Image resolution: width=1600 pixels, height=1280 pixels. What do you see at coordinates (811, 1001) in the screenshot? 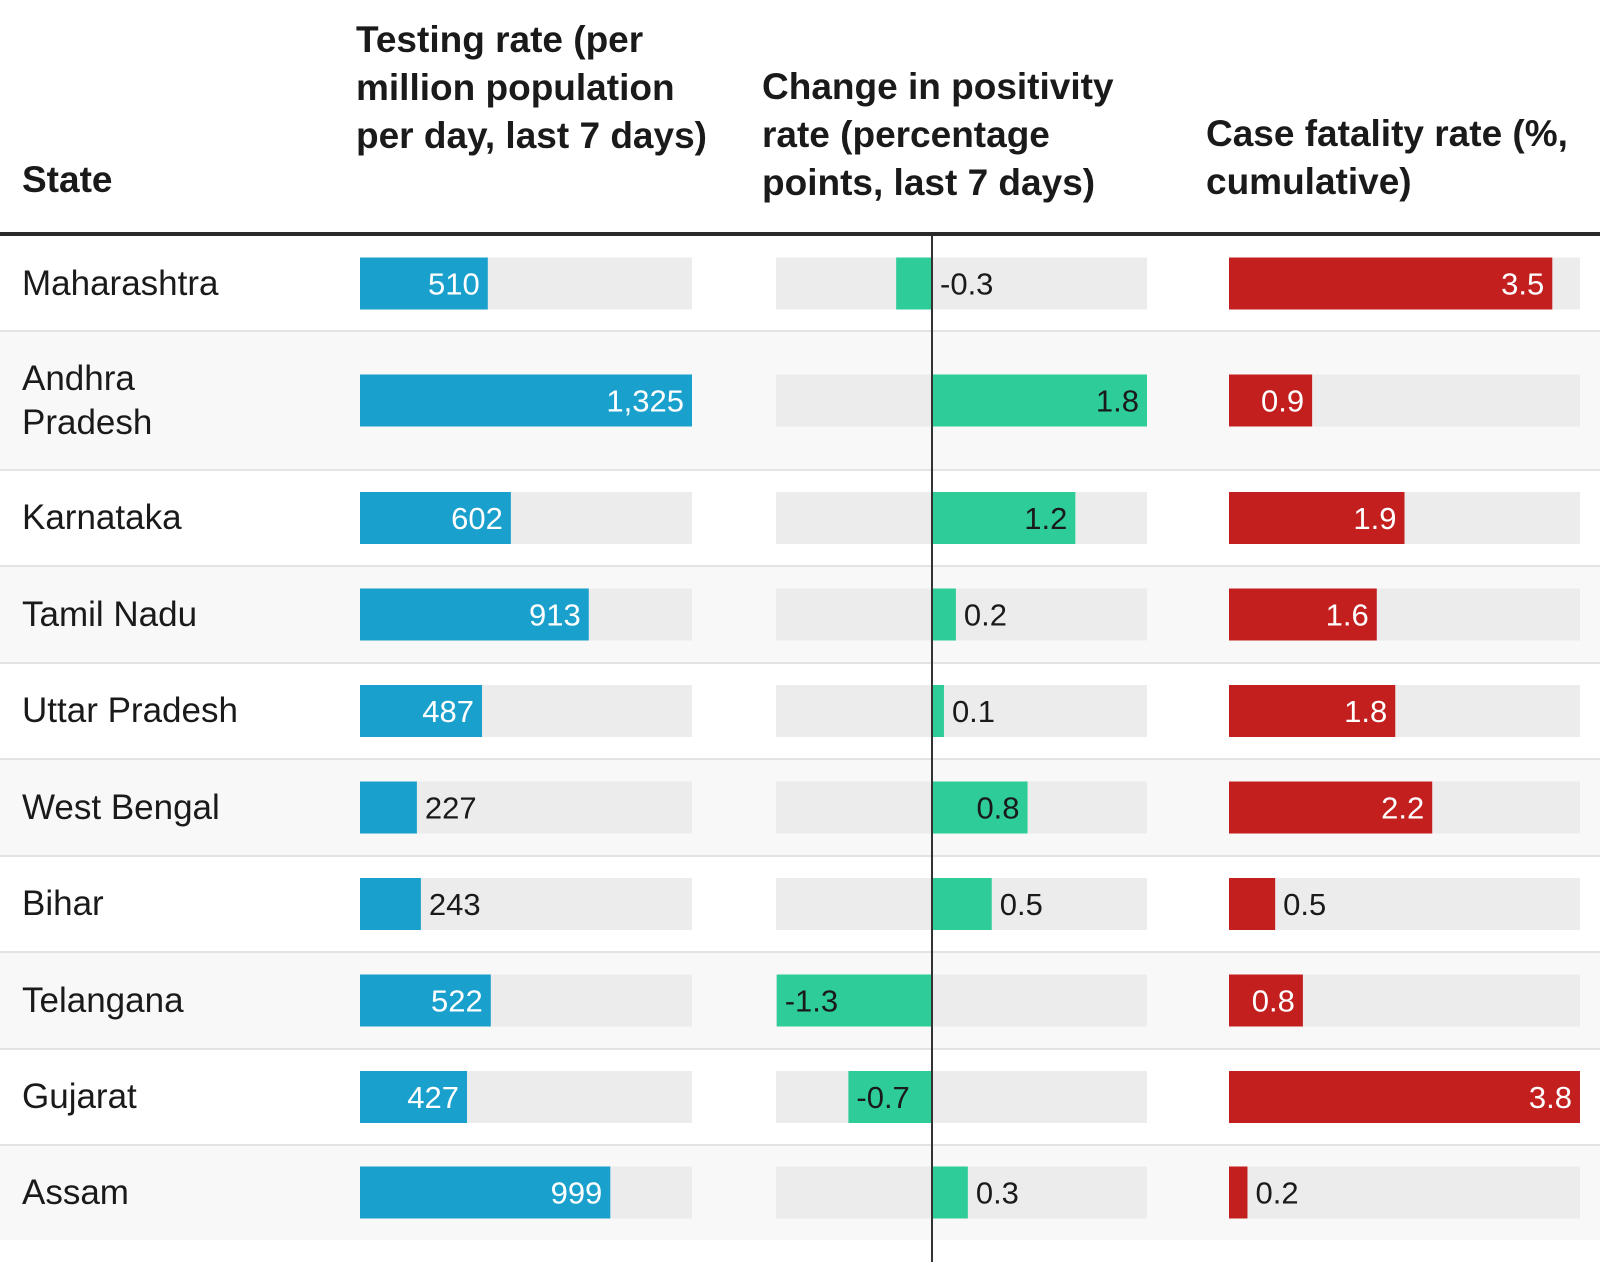
I see `positivity-value-label: -1.3` at bounding box center [811, 1001].